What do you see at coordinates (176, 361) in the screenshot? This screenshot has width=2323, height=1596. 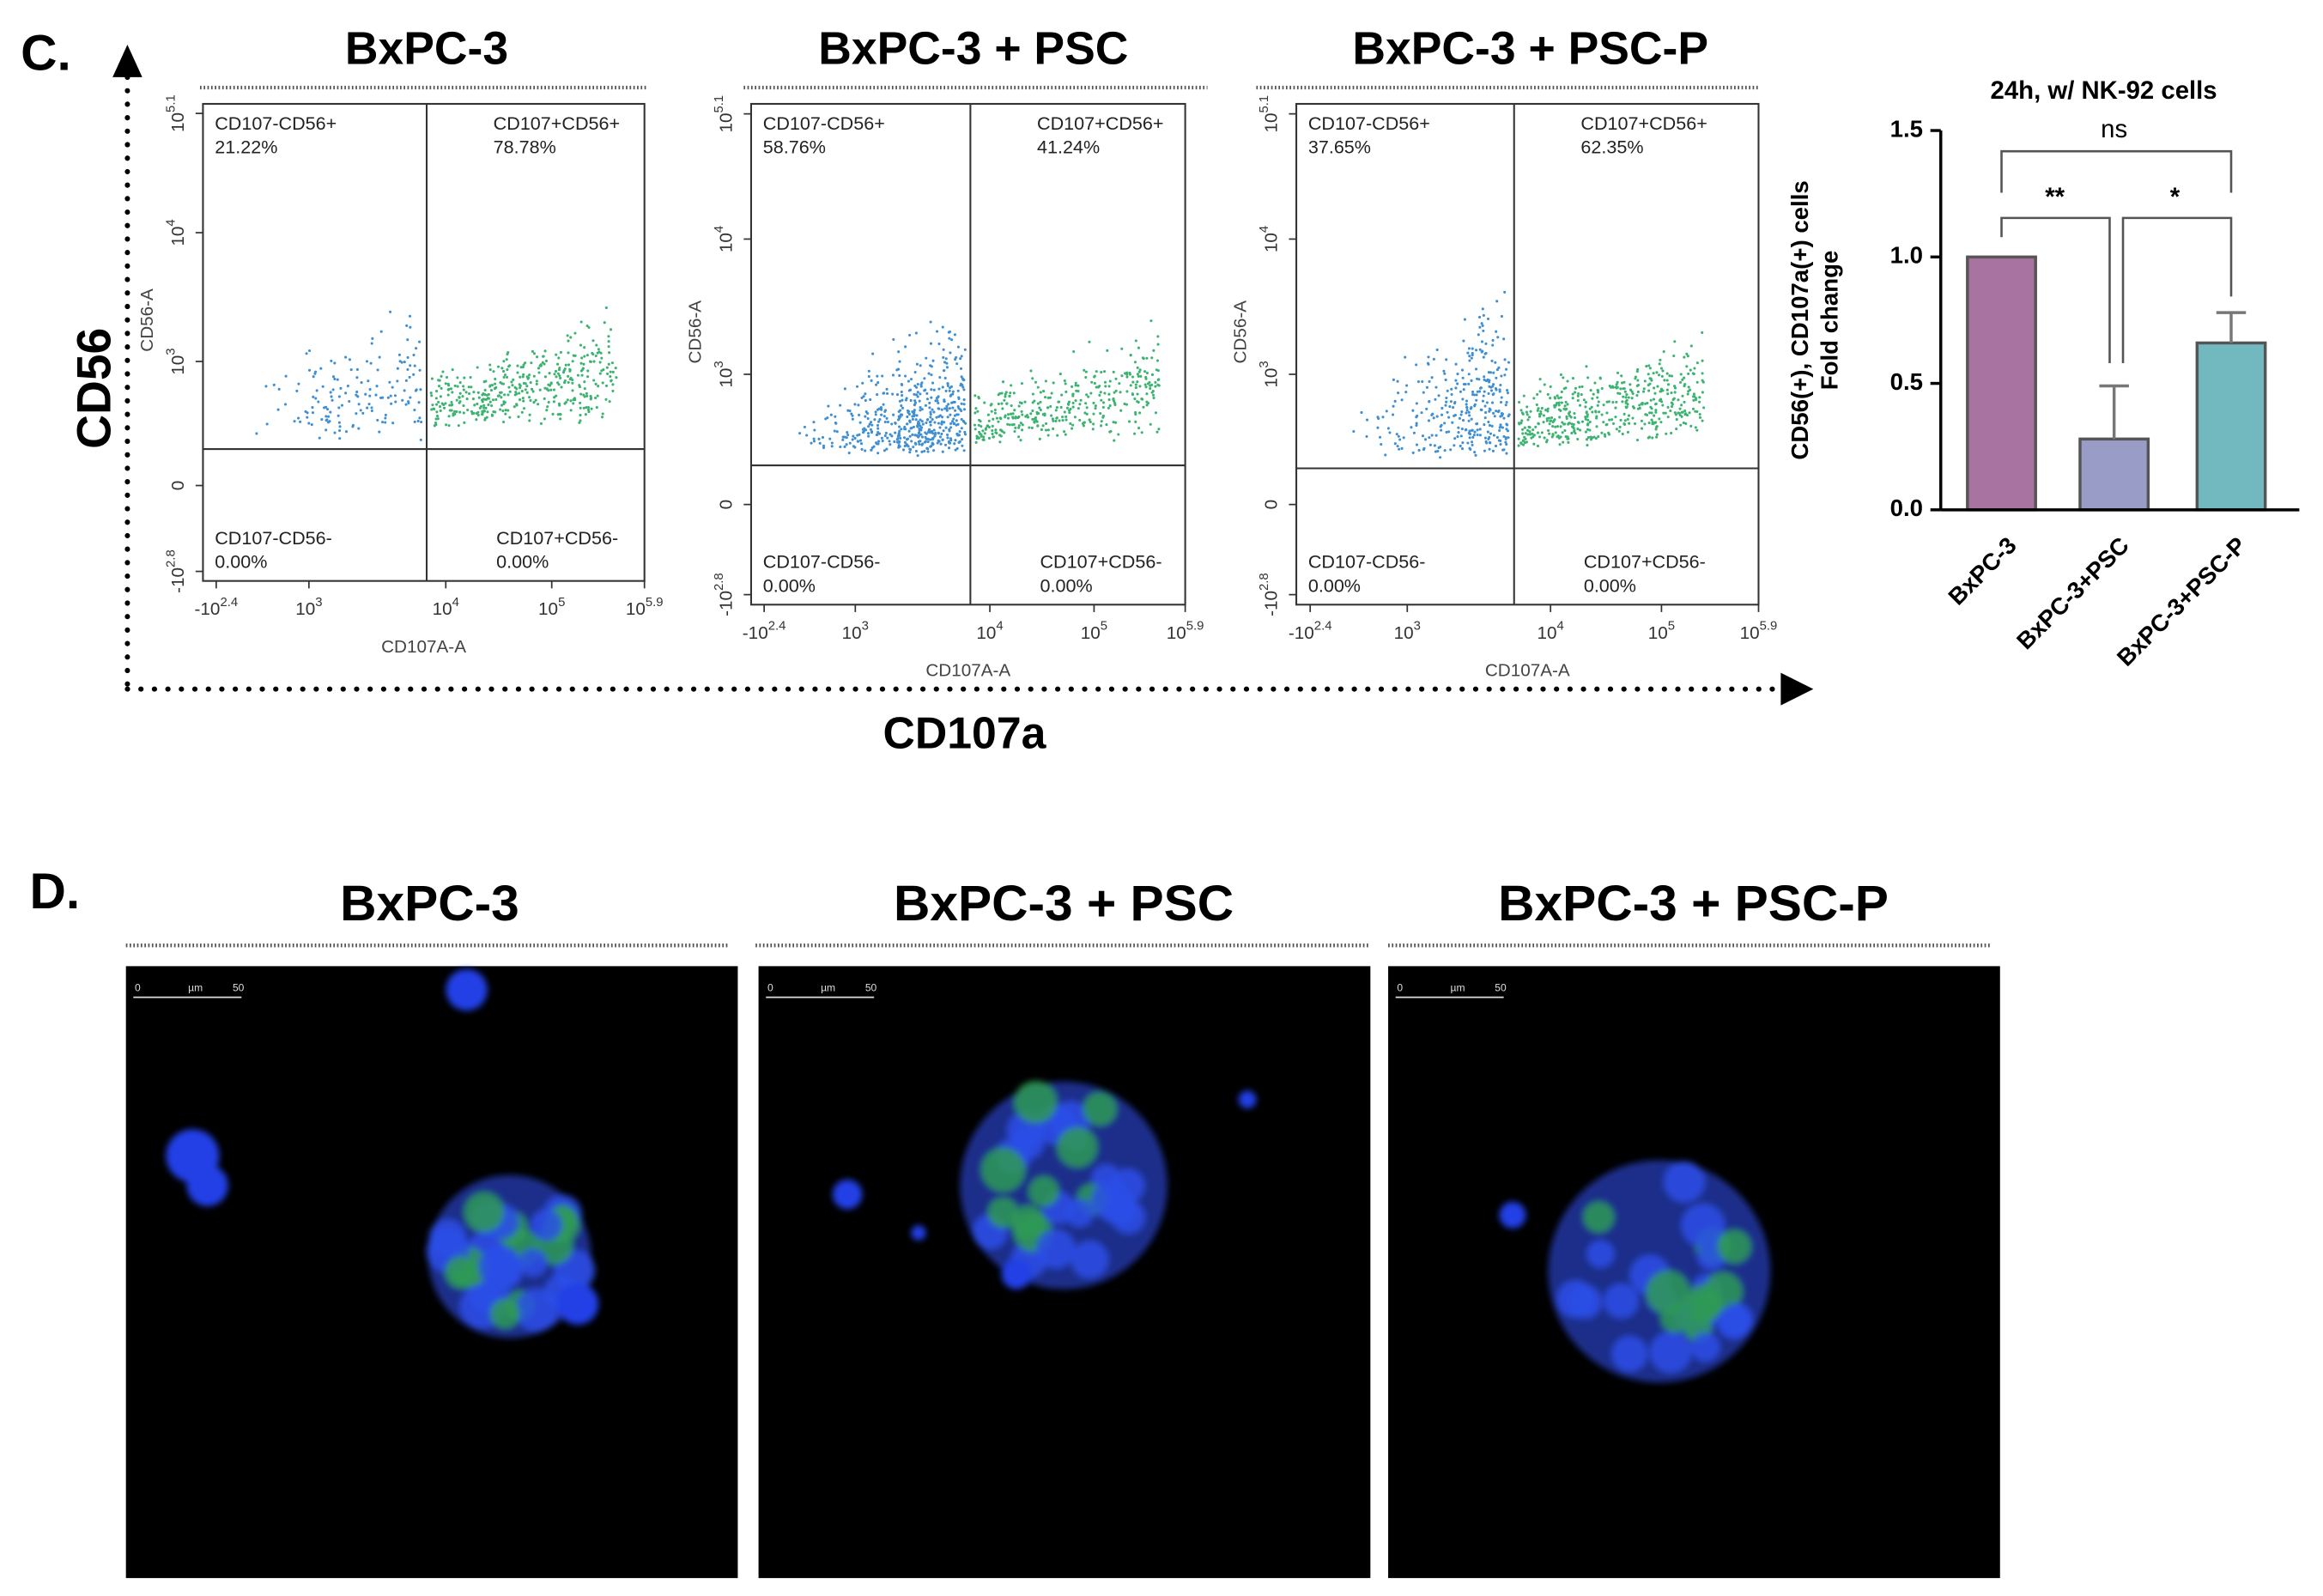 I see `tick-label: 10³` at bounding box center [176, 361].